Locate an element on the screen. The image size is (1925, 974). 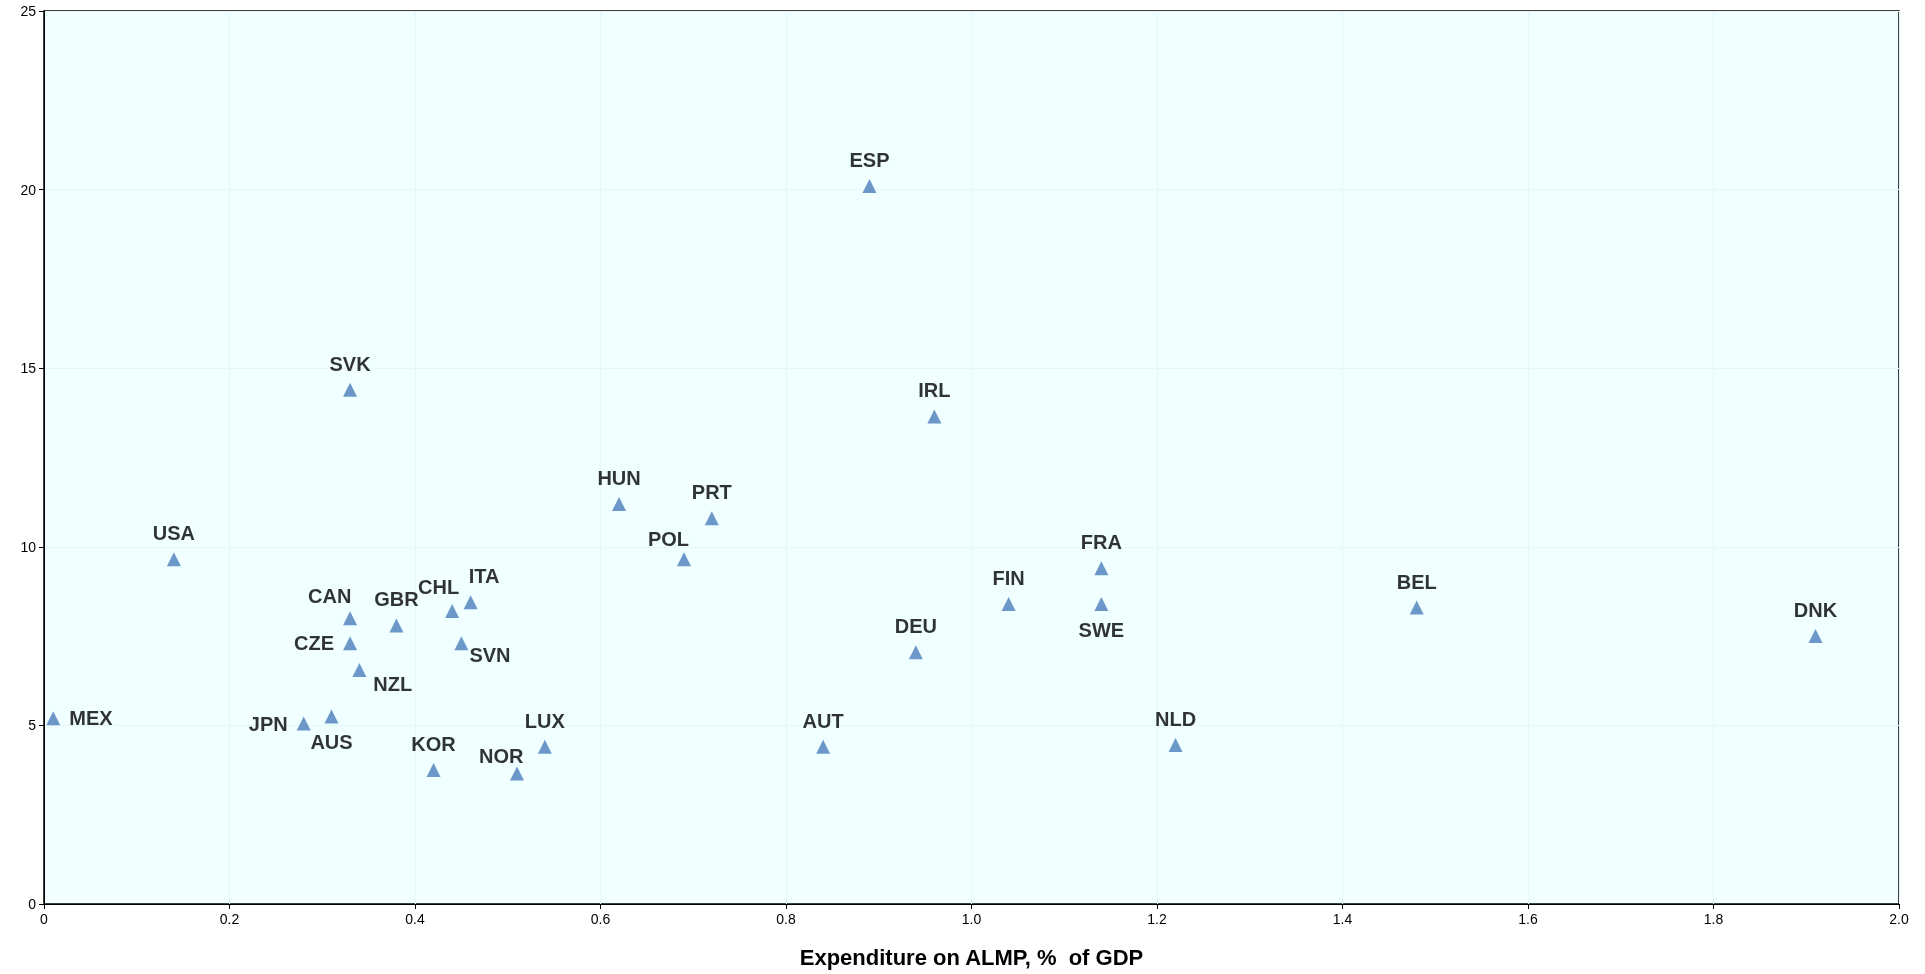
x-tick-label: 1.0 is located at coordinates (971, 919).